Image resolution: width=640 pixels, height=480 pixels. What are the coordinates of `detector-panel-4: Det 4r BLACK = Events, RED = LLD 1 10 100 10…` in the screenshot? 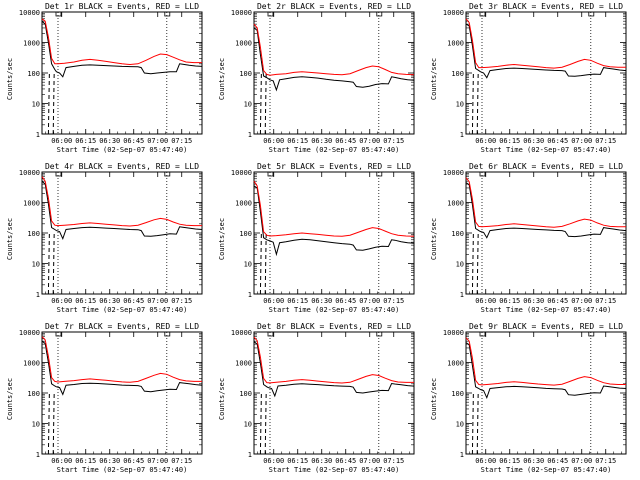 It's located at (104, 238).